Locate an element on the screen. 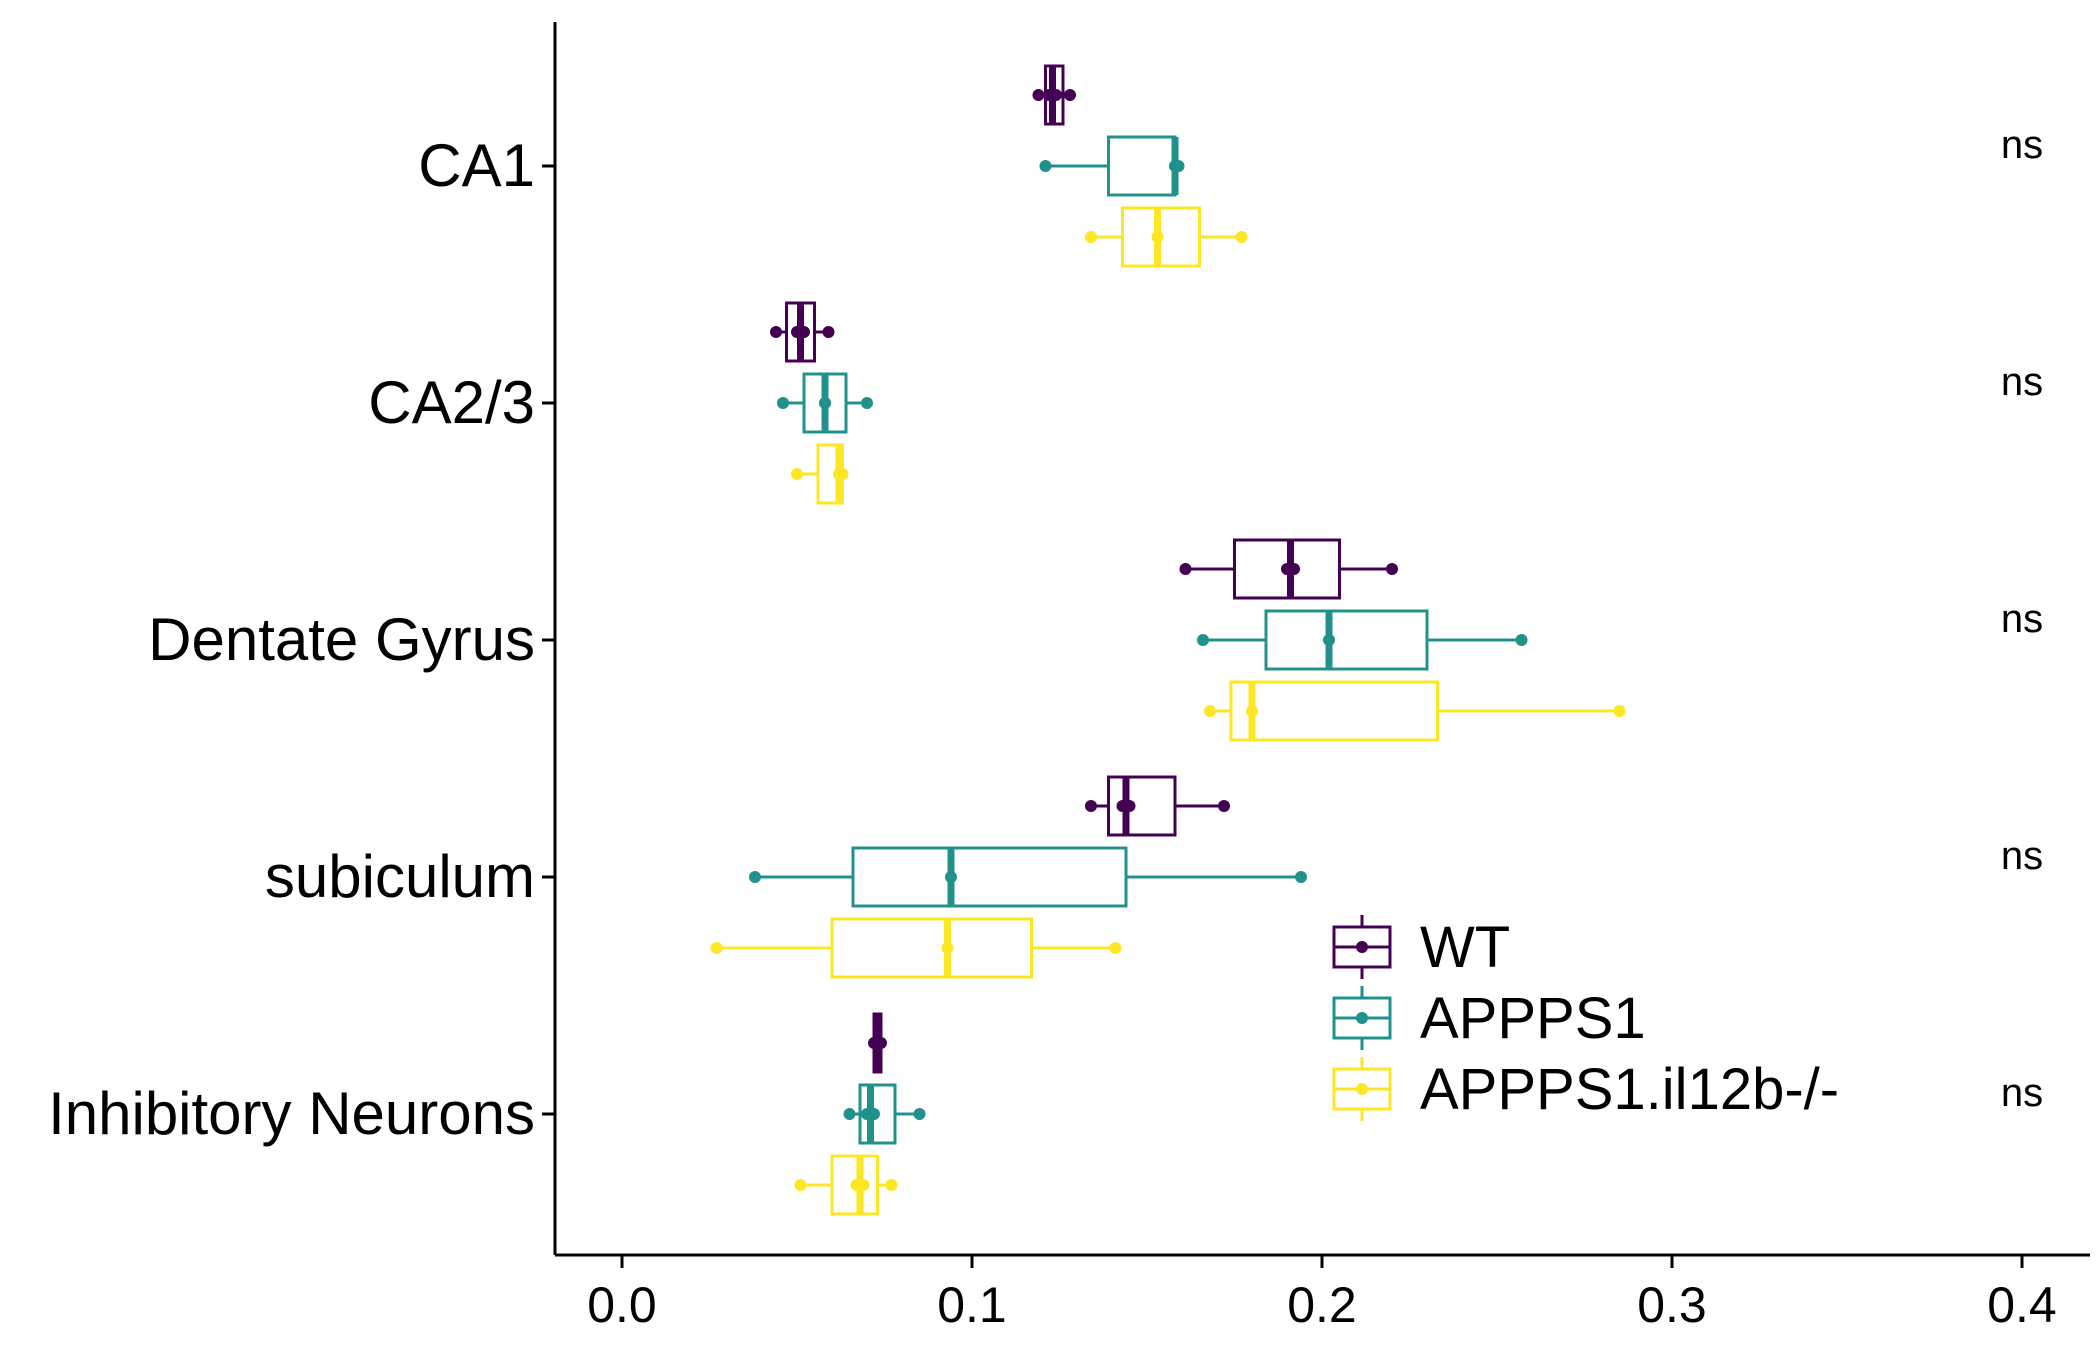 Image resolution: width=2100 pixels, height=1350 pixels. box-WT-Dentate Gyrus is located at coordinates (1288, 569).